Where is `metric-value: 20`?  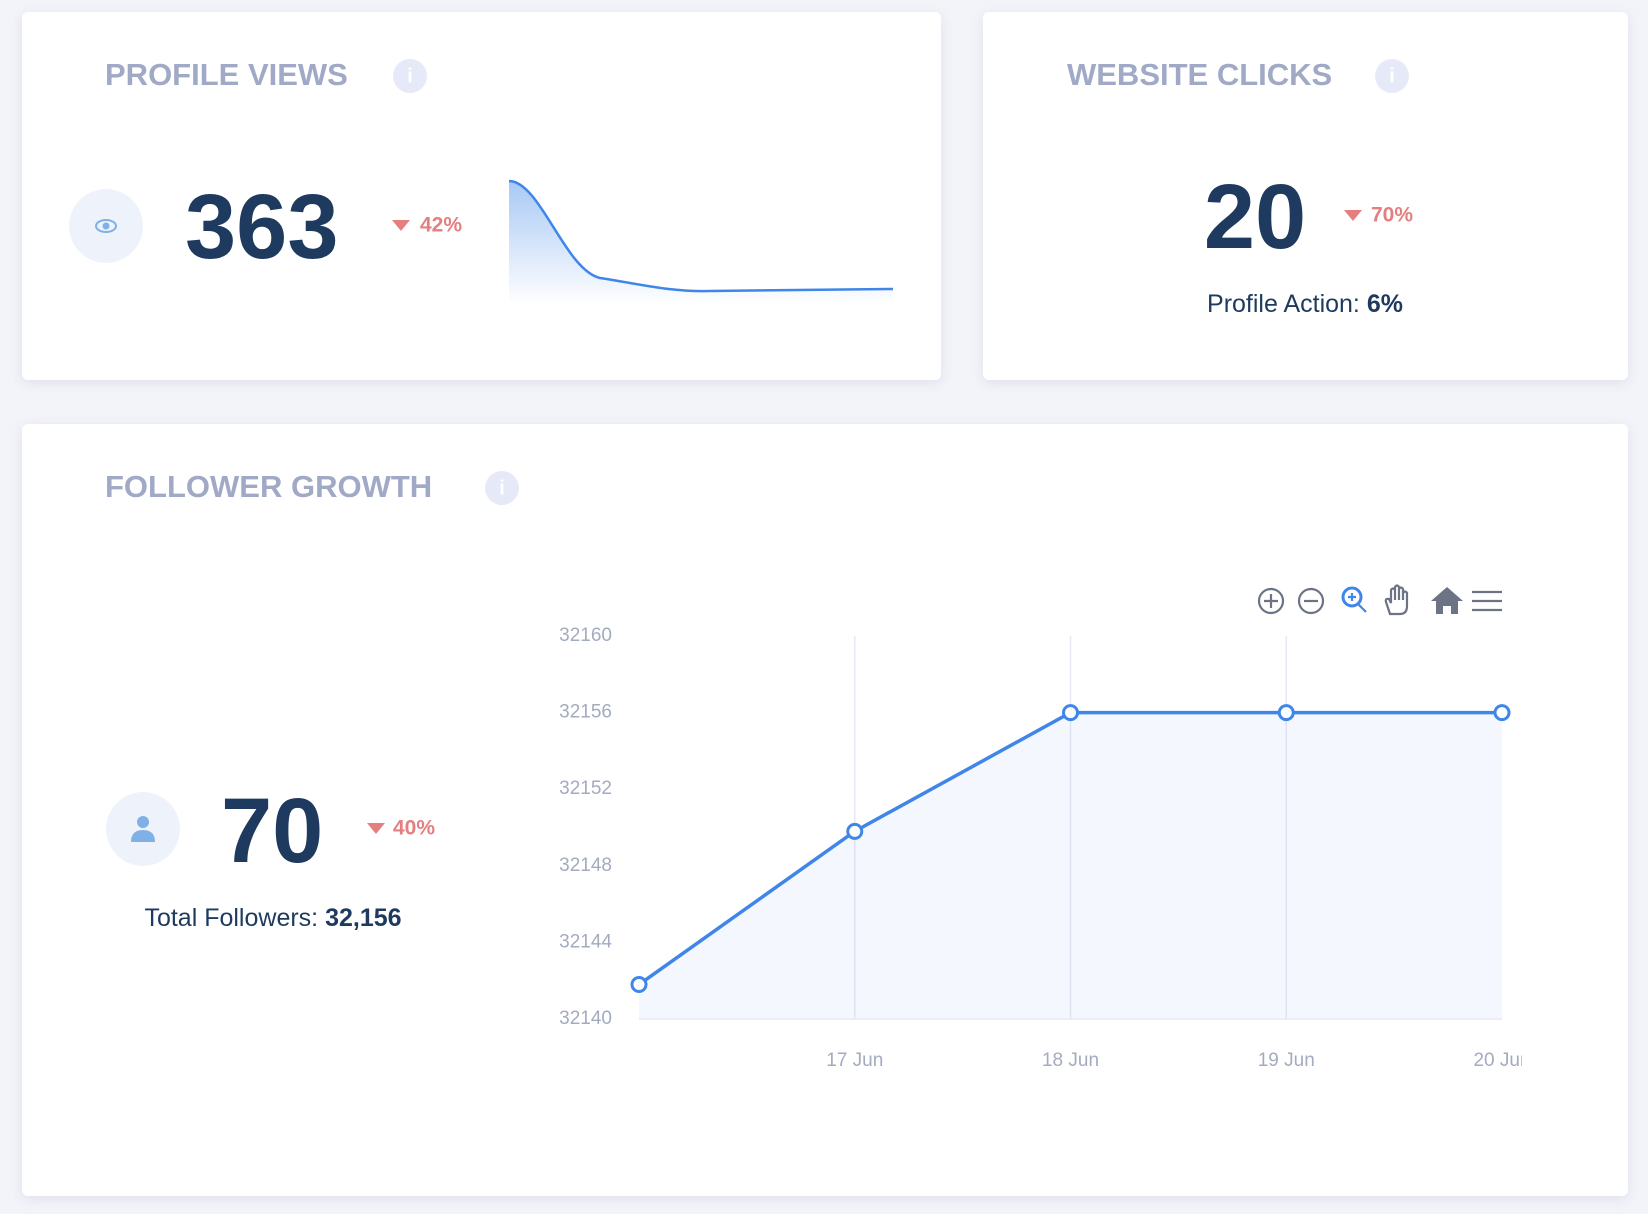
metric-value: 20 is located at coordinates (1255, 217).